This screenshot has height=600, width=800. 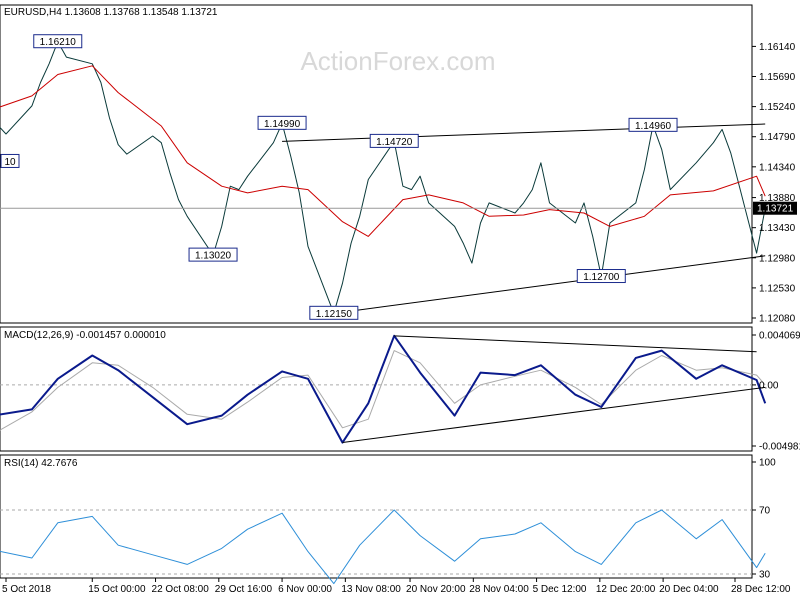 I want to click on price-annotation-label: 10, so click(x=10, y=162).